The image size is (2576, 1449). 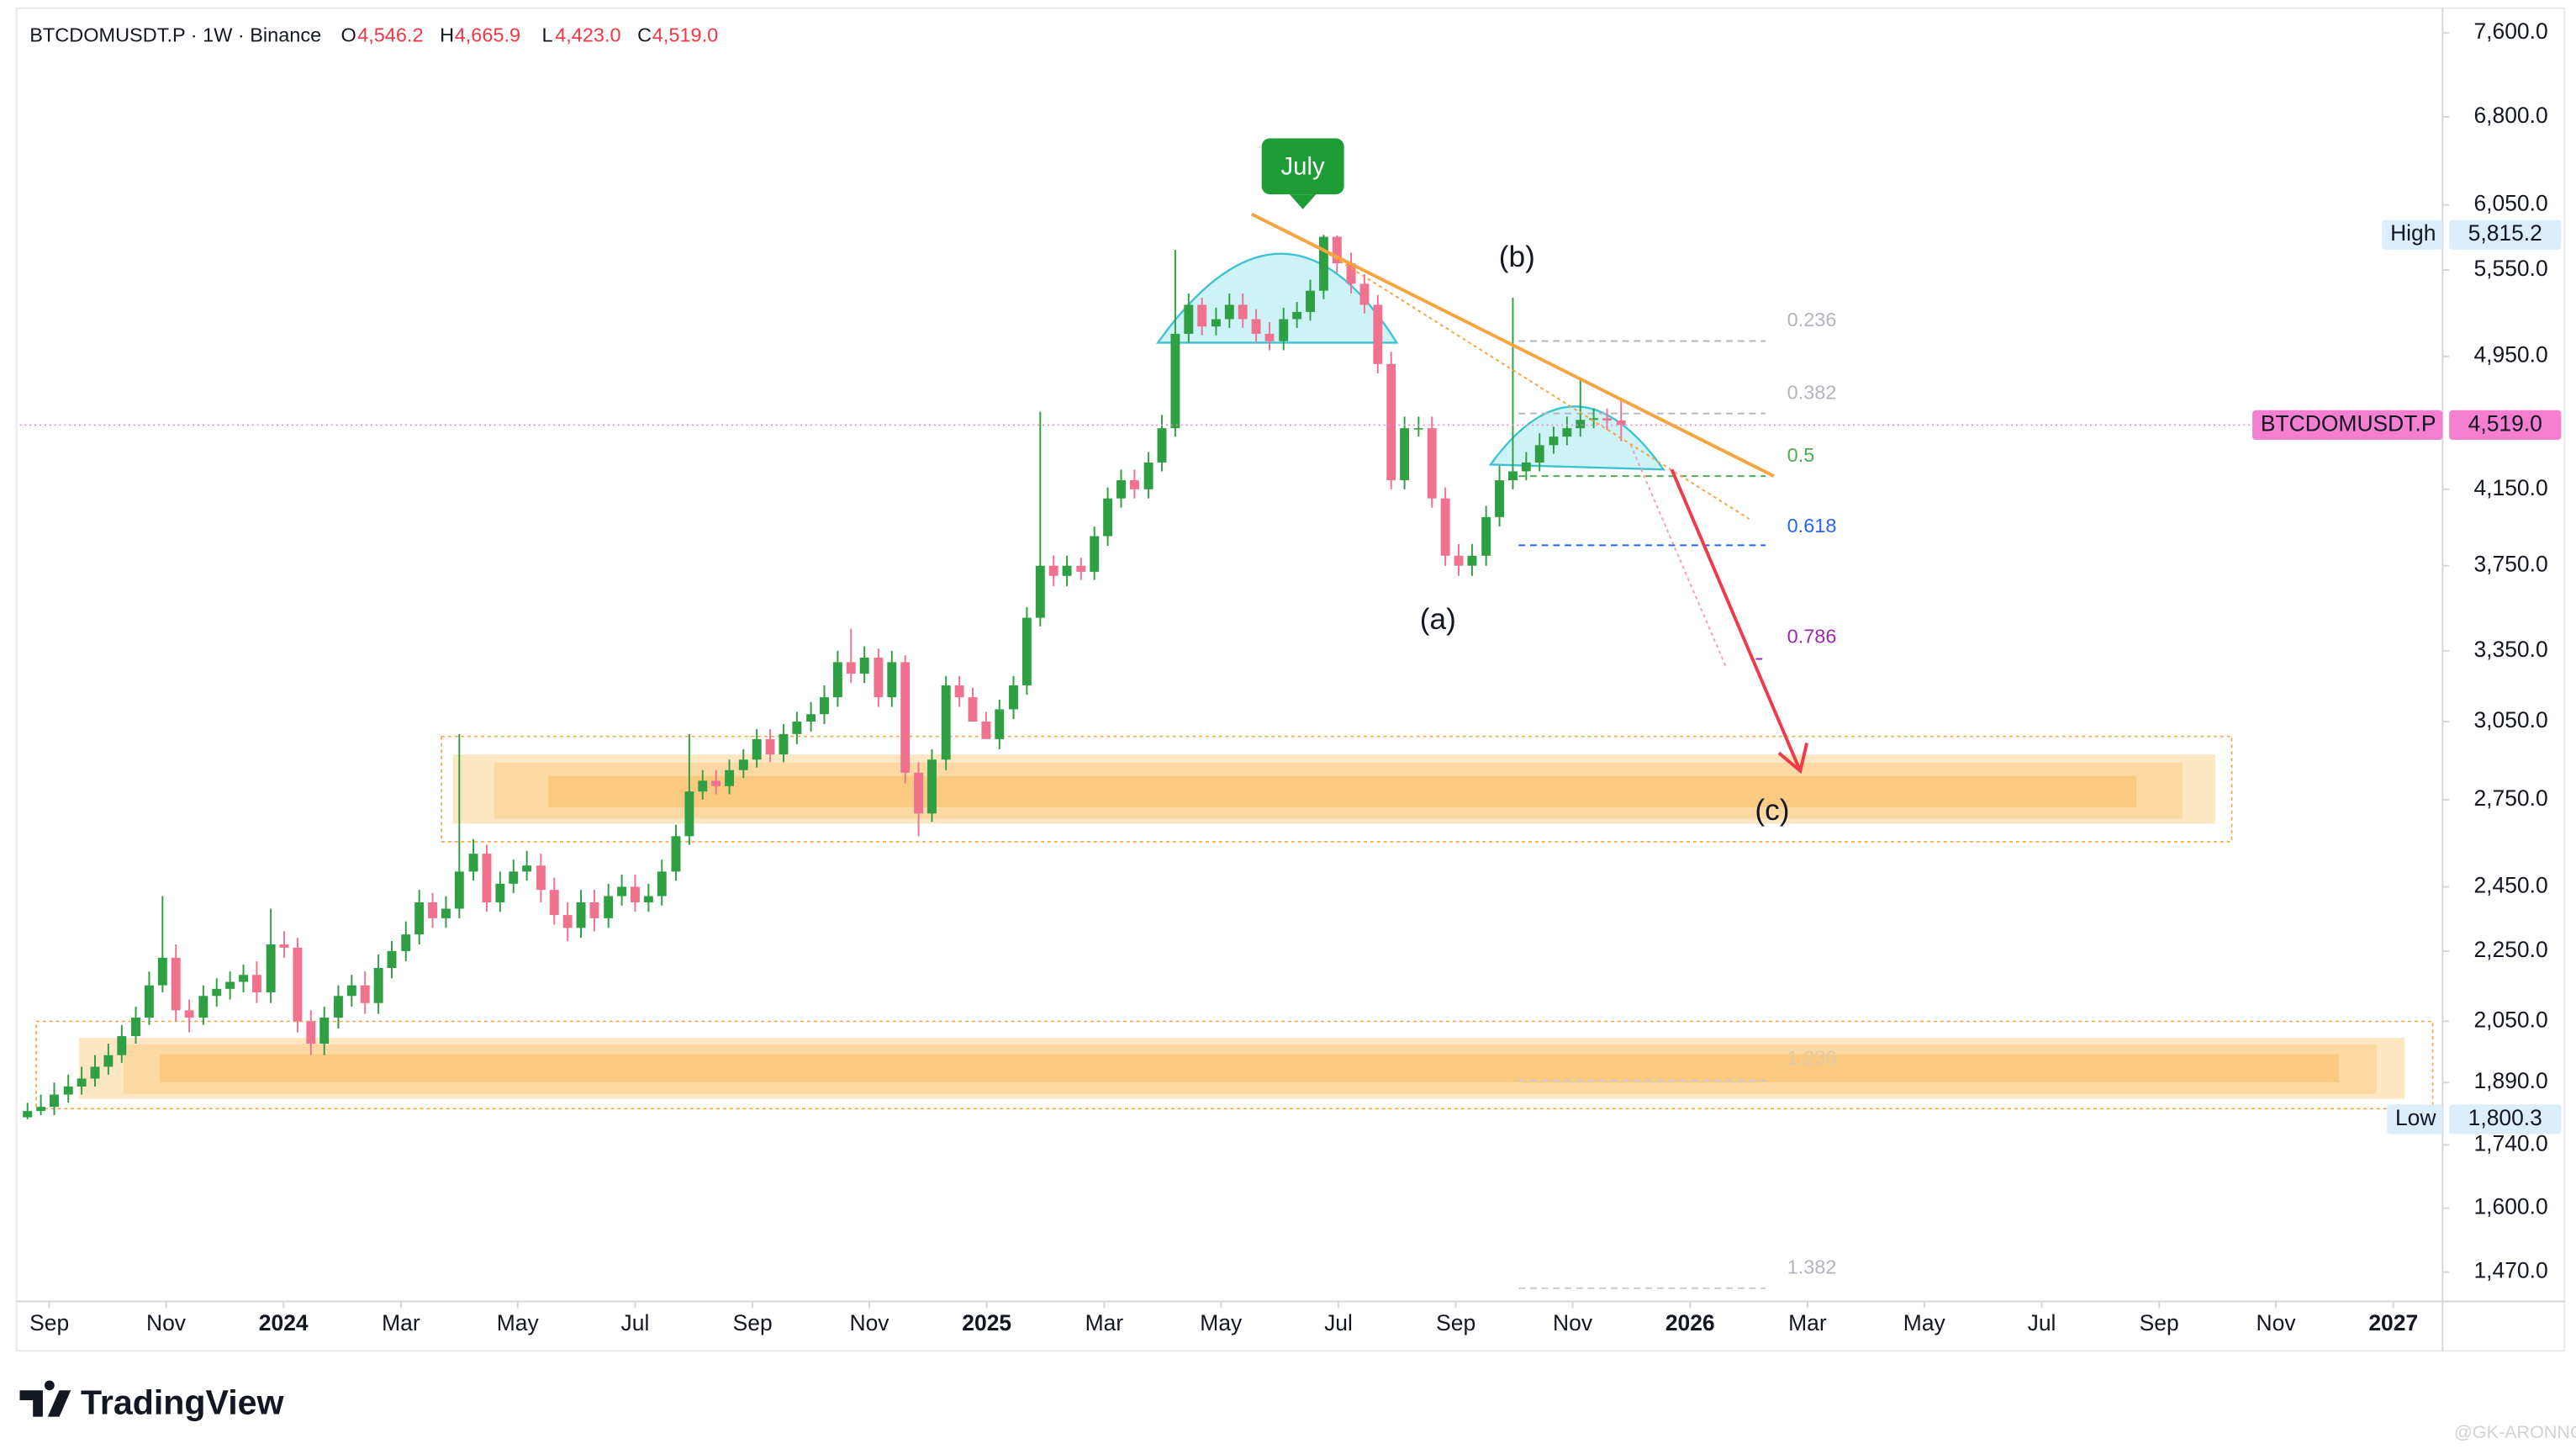 What do you see at coordinates (1812, 320) in the screenshot?
I see `fib-label: 0.236` at bounding box center [1812, 320].